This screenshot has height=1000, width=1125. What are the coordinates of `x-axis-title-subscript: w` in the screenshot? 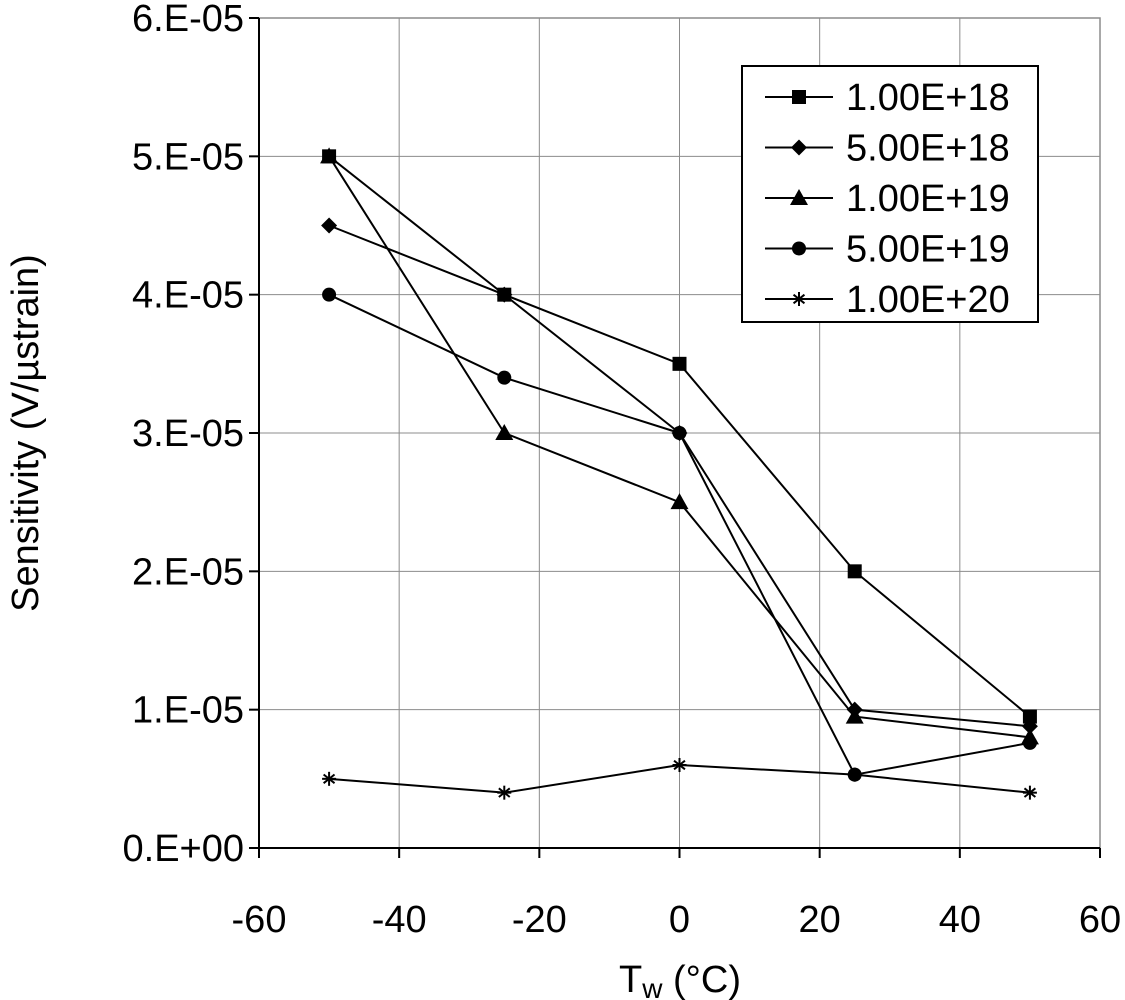 It's located at (652, 986).